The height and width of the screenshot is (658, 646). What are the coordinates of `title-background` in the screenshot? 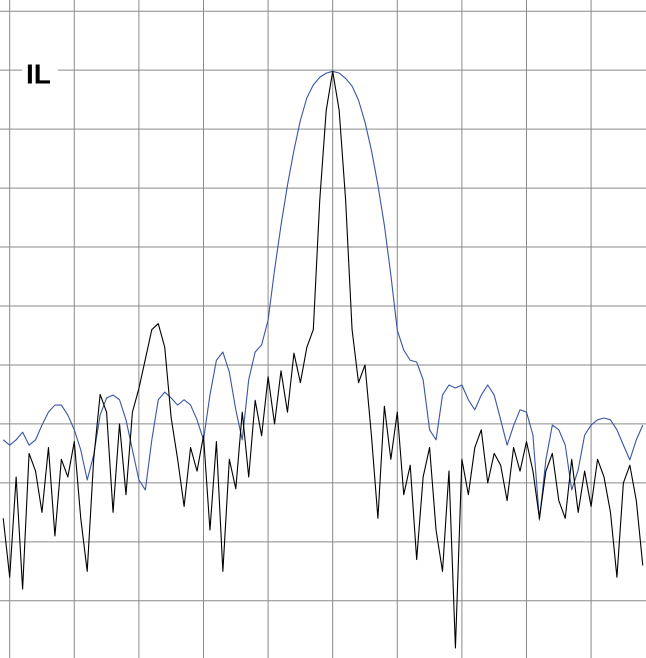 It's located at (40, 75).